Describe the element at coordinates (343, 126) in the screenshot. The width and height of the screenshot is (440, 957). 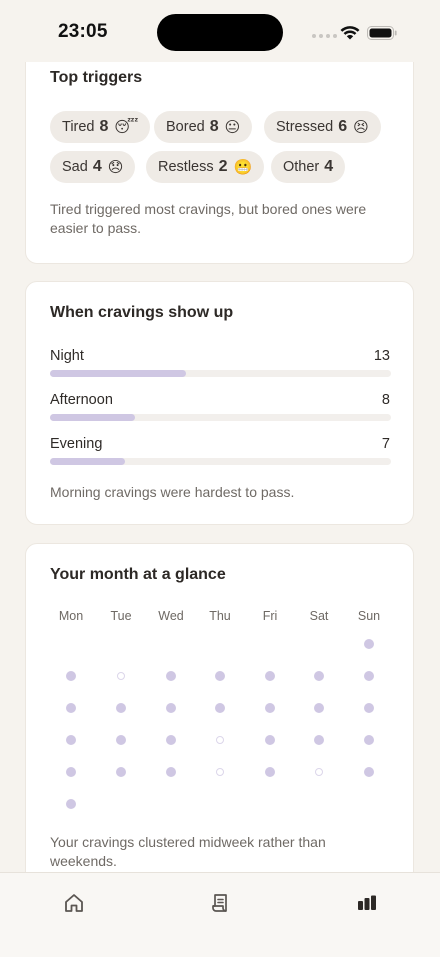
I see `chip-count: 6` at that location.